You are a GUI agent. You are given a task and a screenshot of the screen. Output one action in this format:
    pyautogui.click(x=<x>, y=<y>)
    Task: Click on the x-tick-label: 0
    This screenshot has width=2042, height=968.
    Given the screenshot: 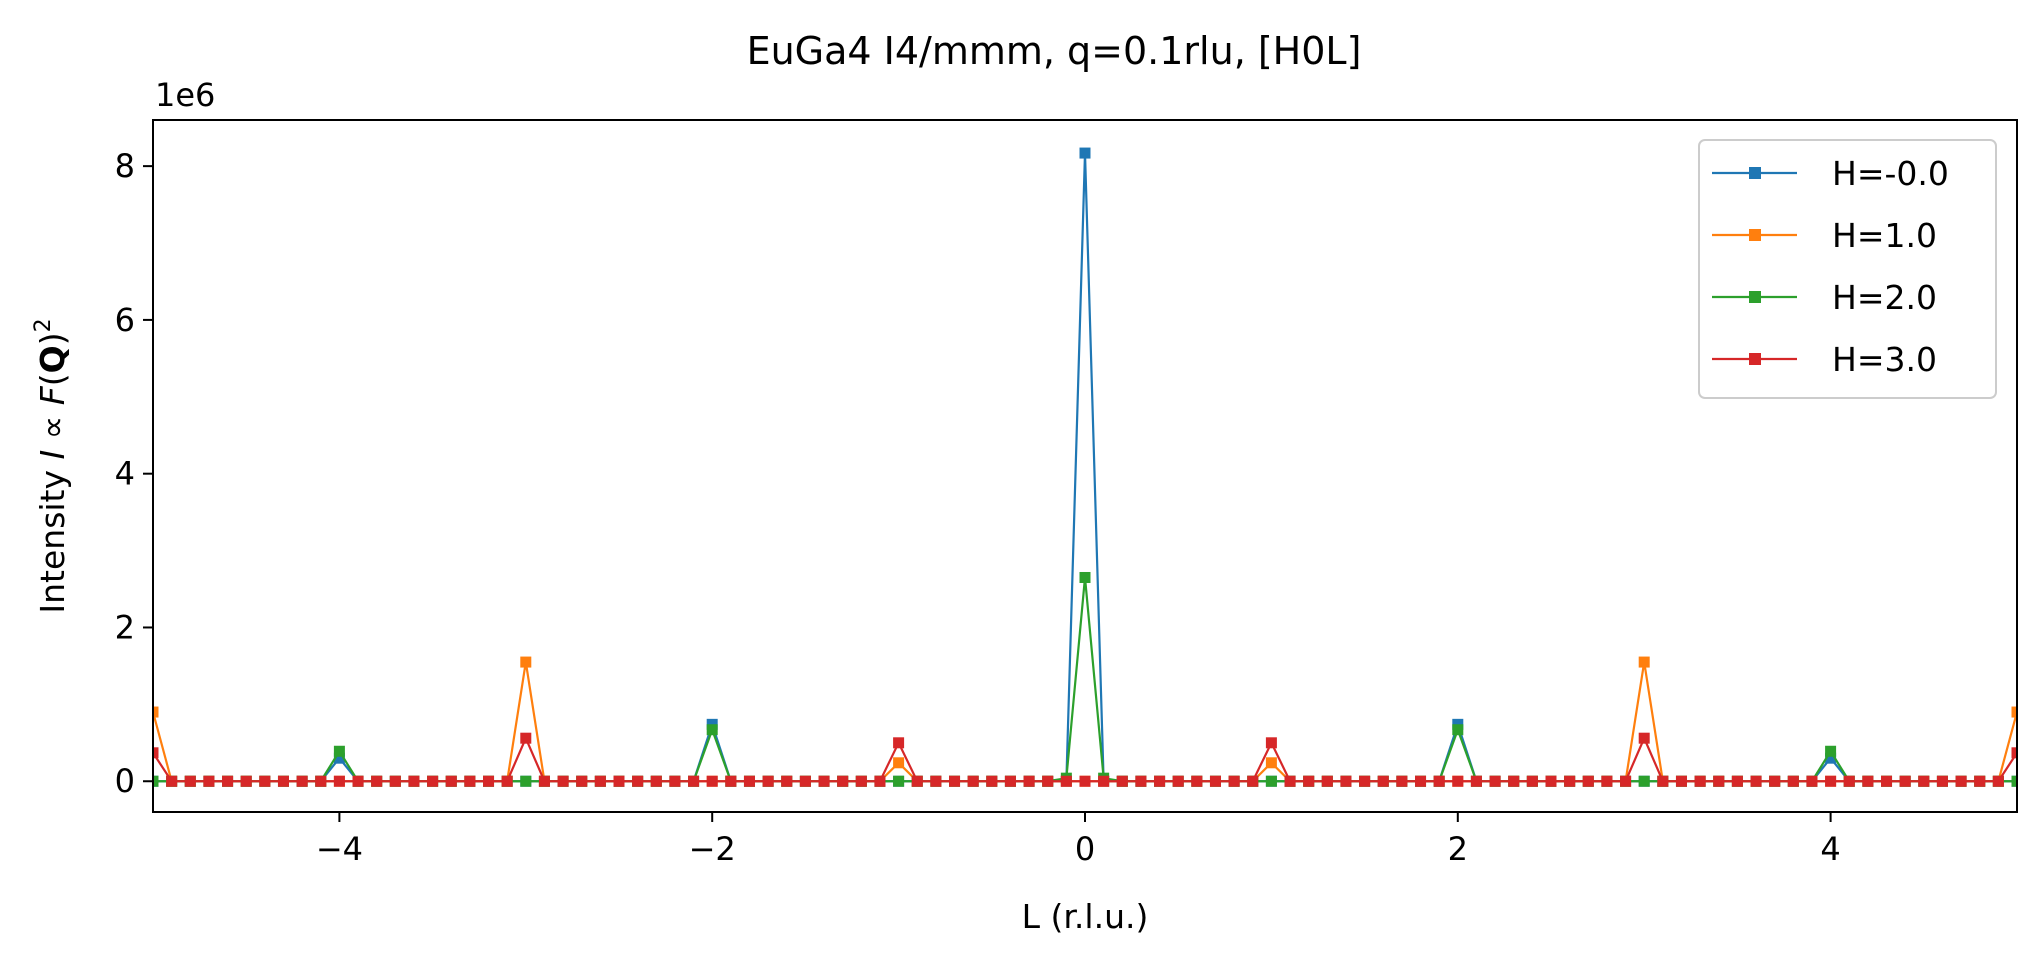 What is the action you would take?
    pyautogui.click(x=1085, y=849)
    